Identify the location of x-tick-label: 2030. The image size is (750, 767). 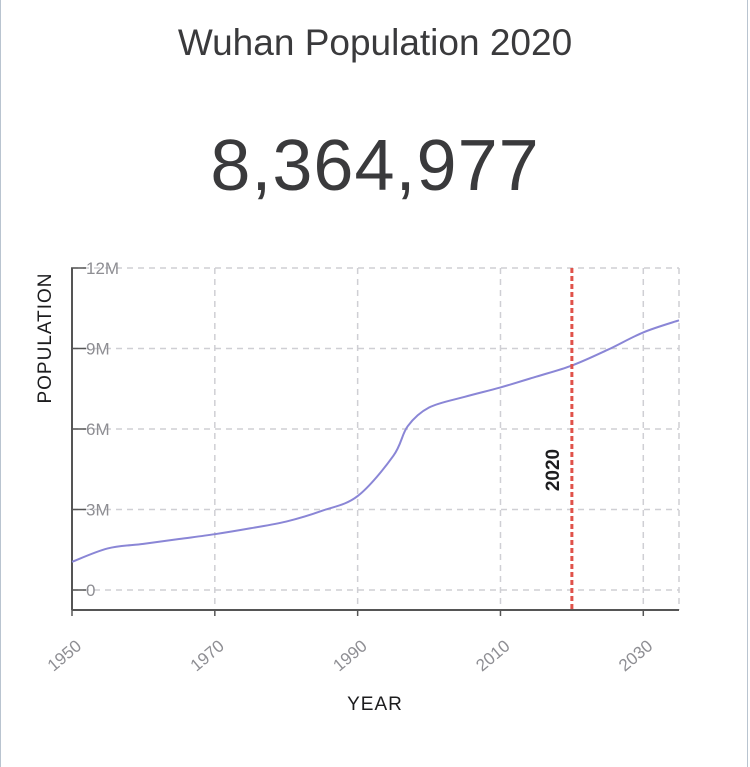
(635, 655).